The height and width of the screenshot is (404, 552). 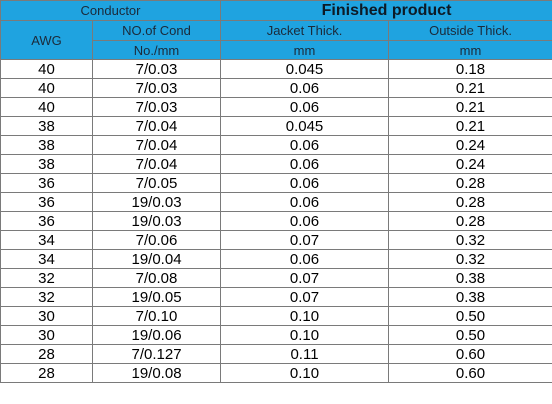 I want to click on table-row: 30 7/0.10 0.10 0.50, so click(x=276, y=316).